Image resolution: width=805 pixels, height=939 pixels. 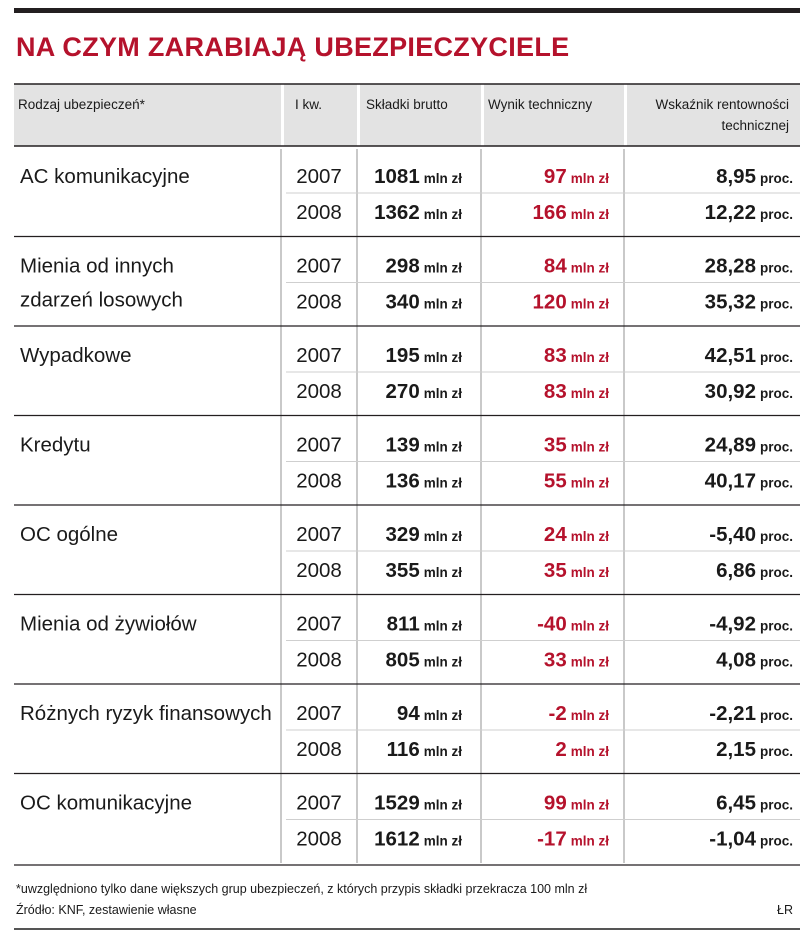 What do you see at coordinates (106, 910) in the screenshot?
I see `source-note: Źródło: KNF, zestawienie własne` at bounding box center [106, 910].